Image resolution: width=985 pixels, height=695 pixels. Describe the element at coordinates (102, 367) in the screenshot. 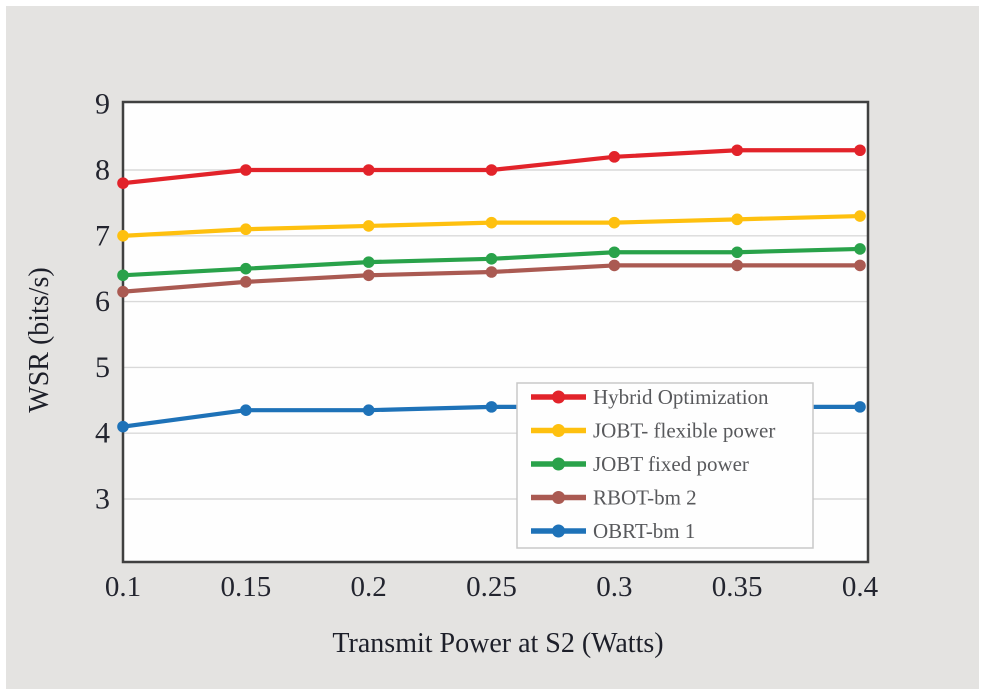

I see `y-tick-label: 5` at that location.